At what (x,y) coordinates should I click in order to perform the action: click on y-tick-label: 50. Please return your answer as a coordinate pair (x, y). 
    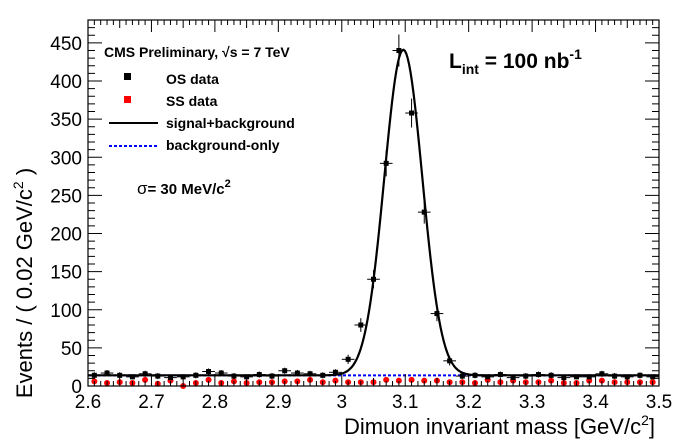
    Looking at the image, I should click on (71, 349).